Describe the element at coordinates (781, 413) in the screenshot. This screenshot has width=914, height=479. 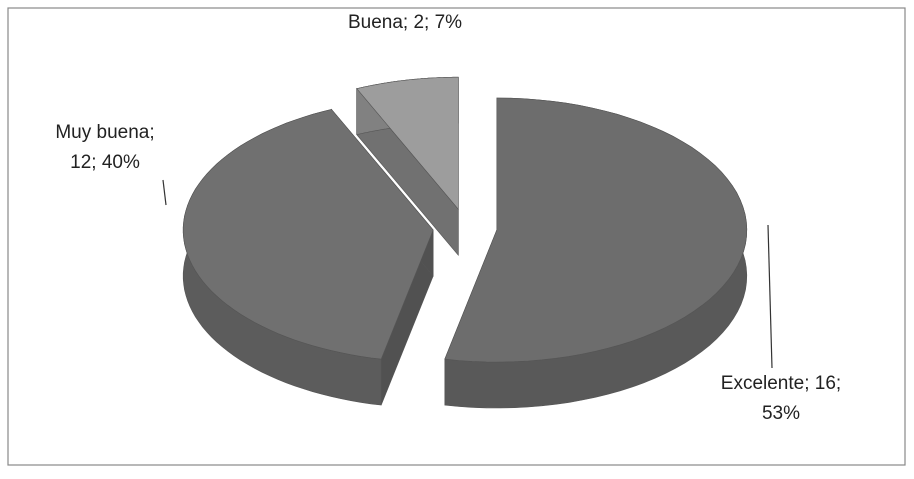
I see `data-label: 53%` at that location.